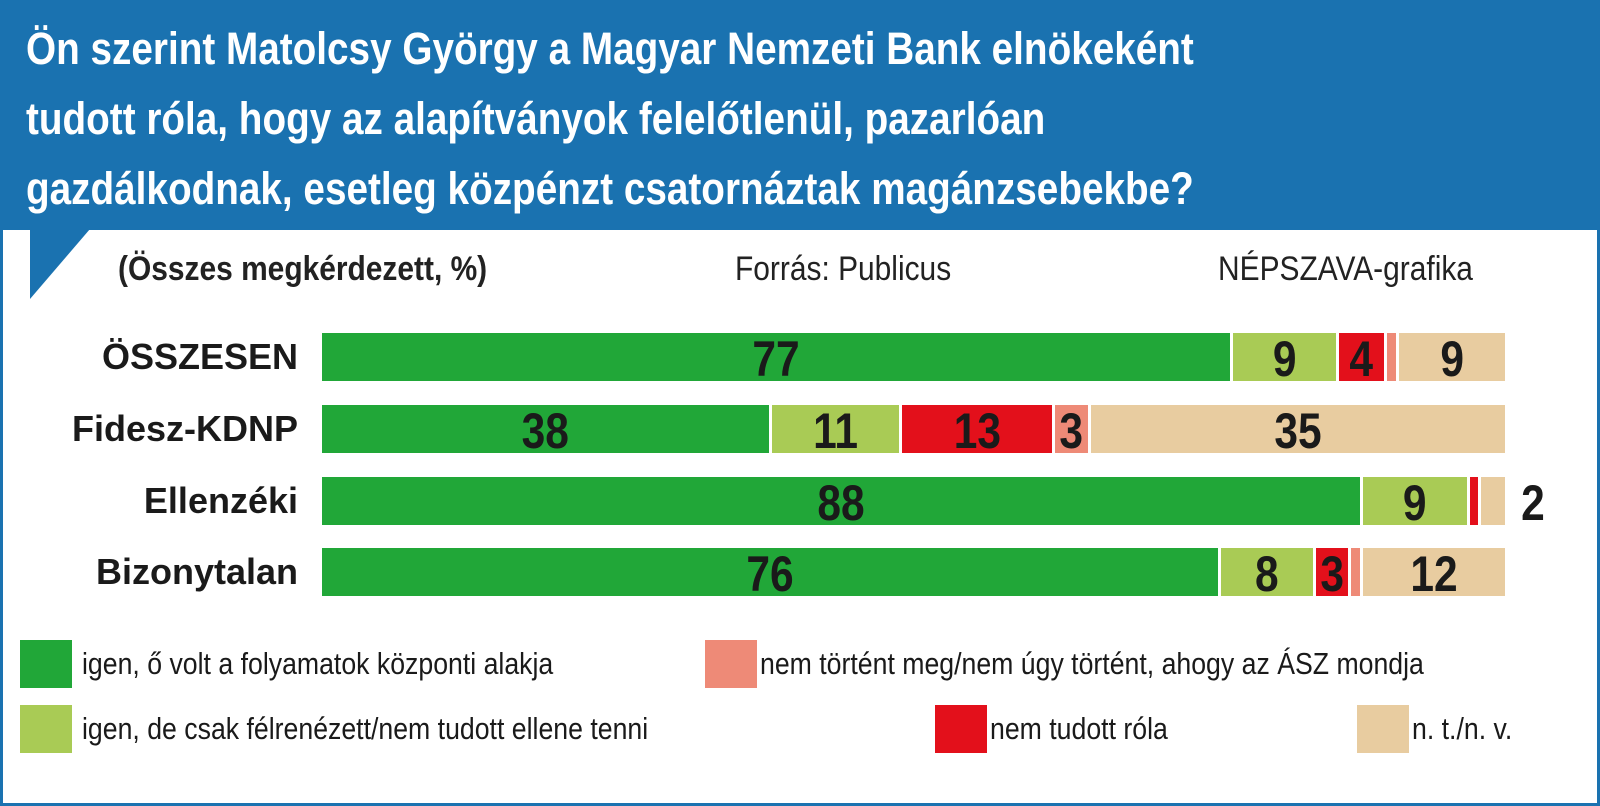  I want to click on speech-bubble-tail, so click(60, 264).